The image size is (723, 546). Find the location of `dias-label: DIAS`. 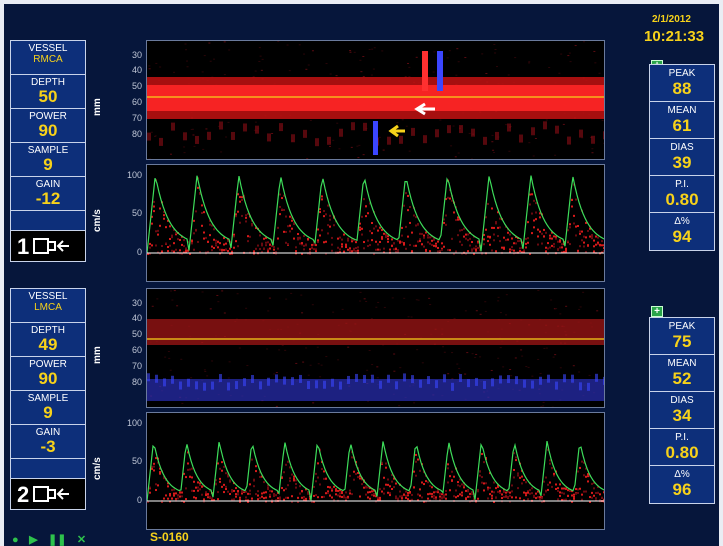

dias-label: DIAS is located at coordinates (682, 147).